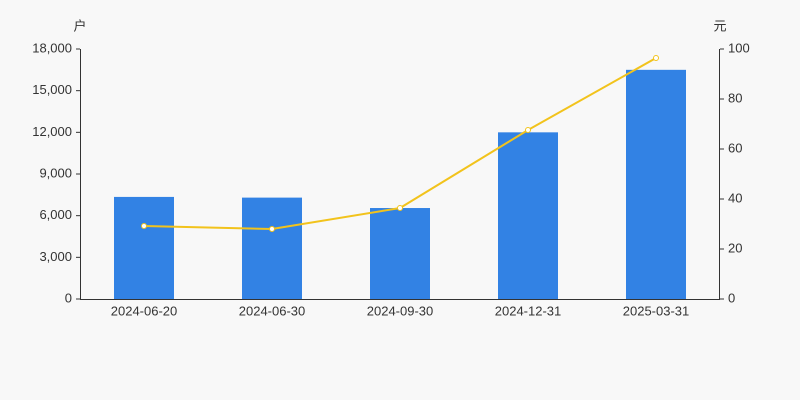  What do you see at coordinates (731, 297) in the screenshot?
I see `y2-tick-label: 0` at bounding box center [731, 297].